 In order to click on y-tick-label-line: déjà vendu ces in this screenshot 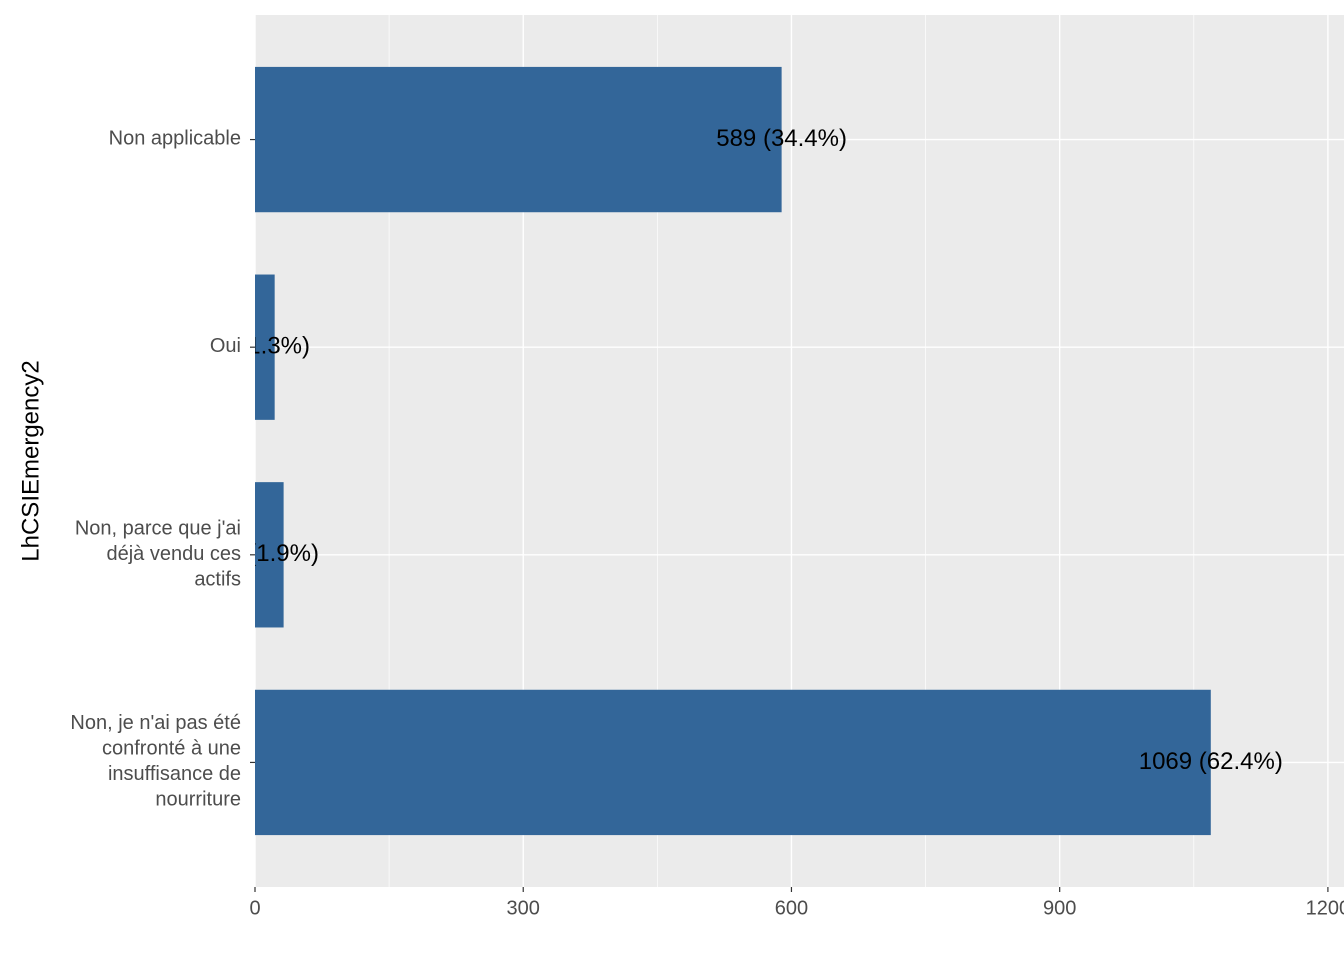, I will do `click(173, 554)`.